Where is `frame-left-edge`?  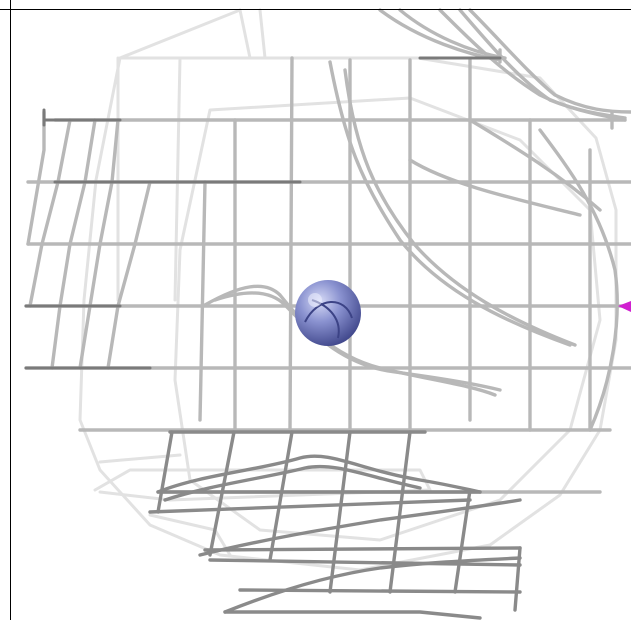
frame-left-edge is located at coordinates (10, 310).